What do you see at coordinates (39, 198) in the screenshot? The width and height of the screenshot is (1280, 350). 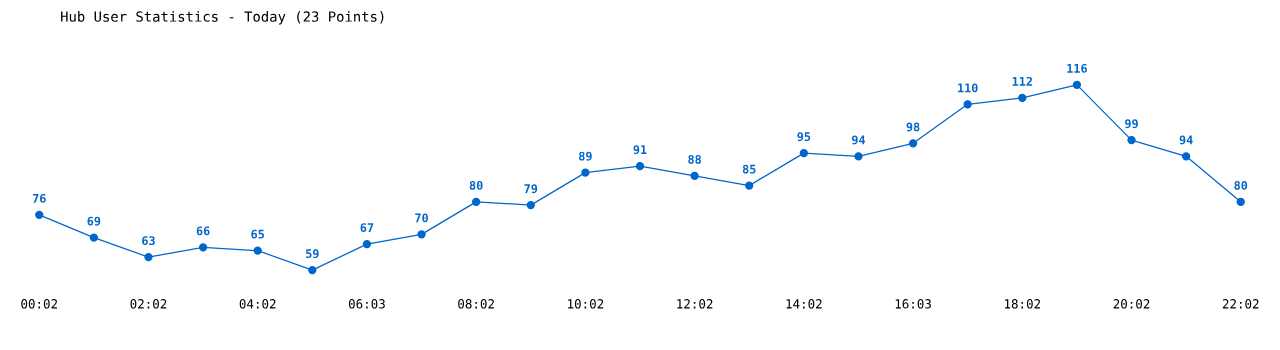 I see `data-label: 76` at bounding box center [39, 198].